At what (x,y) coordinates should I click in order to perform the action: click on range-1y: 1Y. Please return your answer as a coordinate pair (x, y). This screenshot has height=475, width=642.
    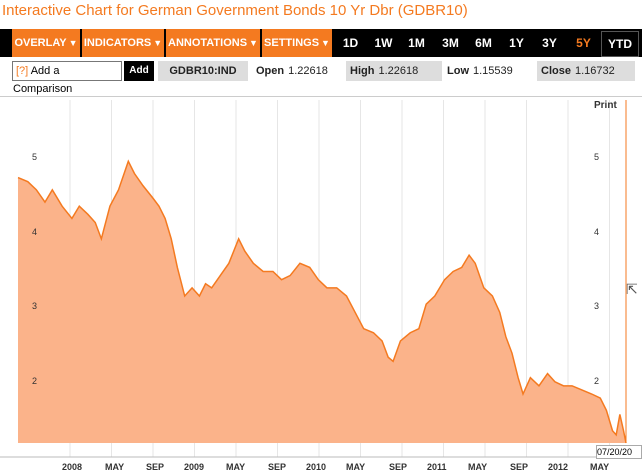
    Looking at the image, I should click on (516, 43).